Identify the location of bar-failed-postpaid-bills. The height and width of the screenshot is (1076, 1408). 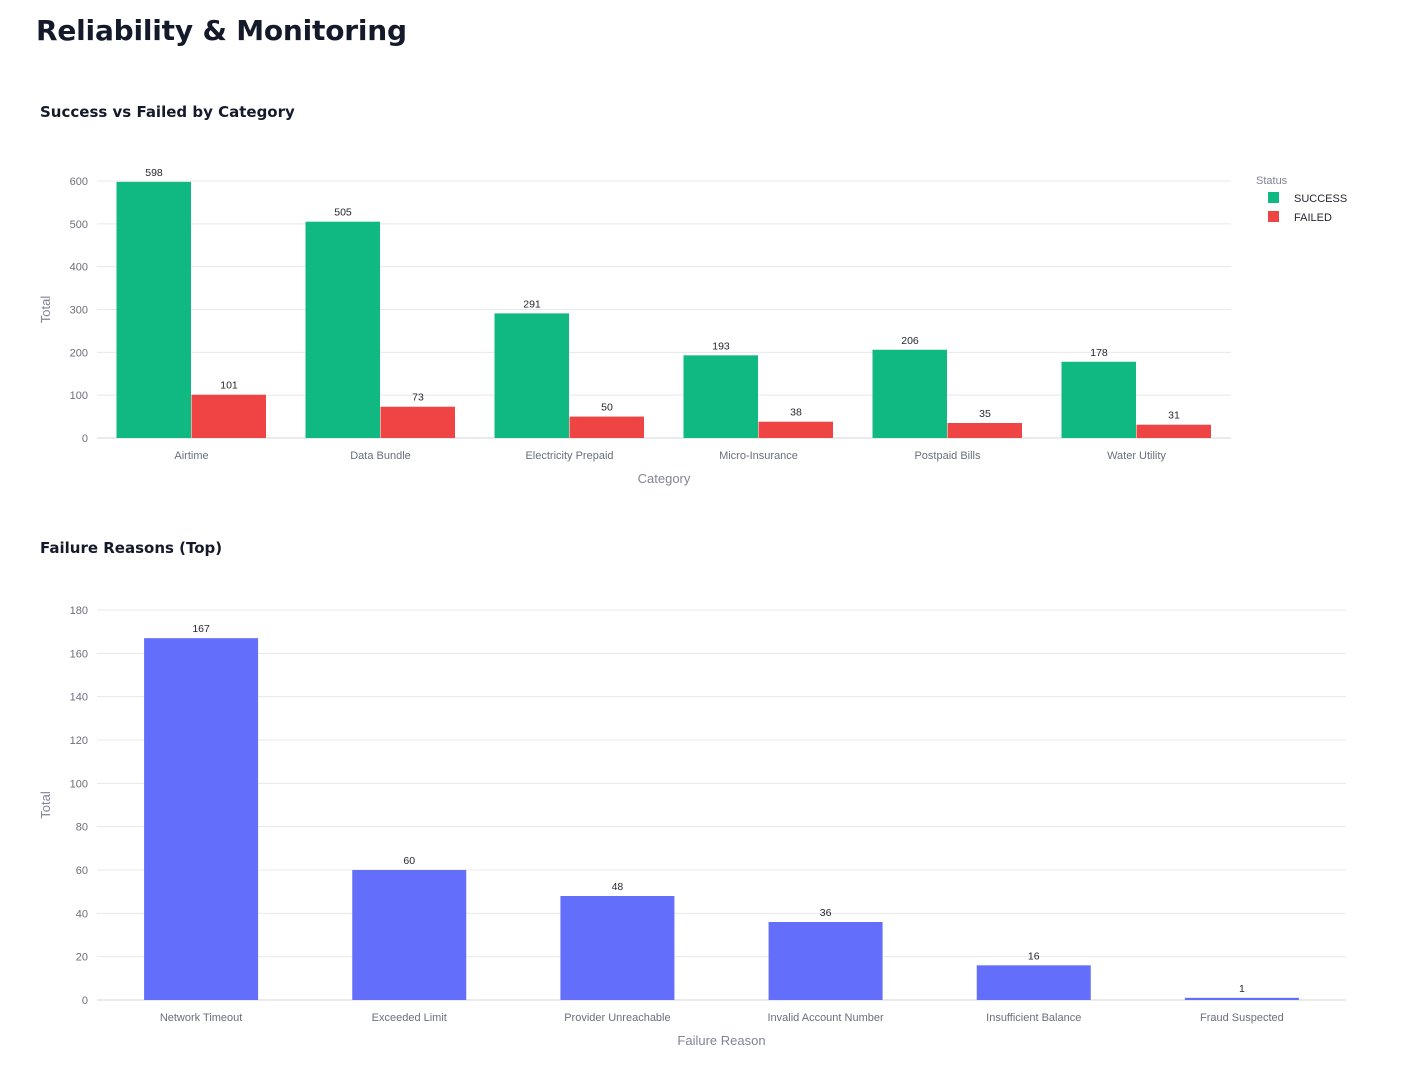
(985, 430).